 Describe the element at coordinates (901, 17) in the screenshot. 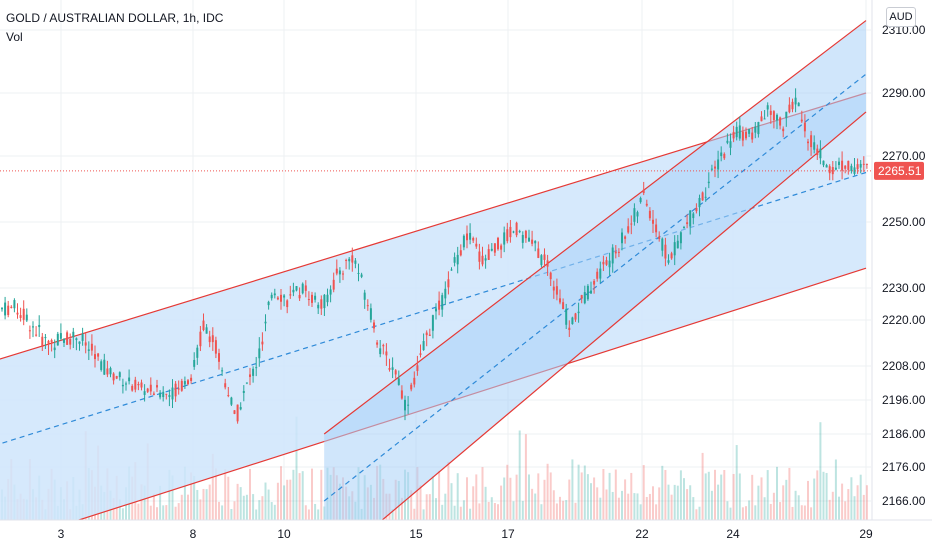

I see `currency-badge: AUD` at that location.